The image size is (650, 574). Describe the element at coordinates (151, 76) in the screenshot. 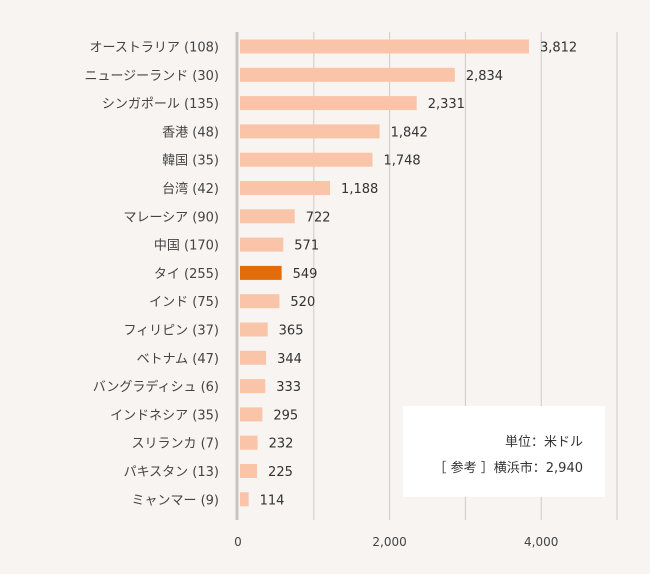

I see `category-label: ニュージーランド (30)` at that location.